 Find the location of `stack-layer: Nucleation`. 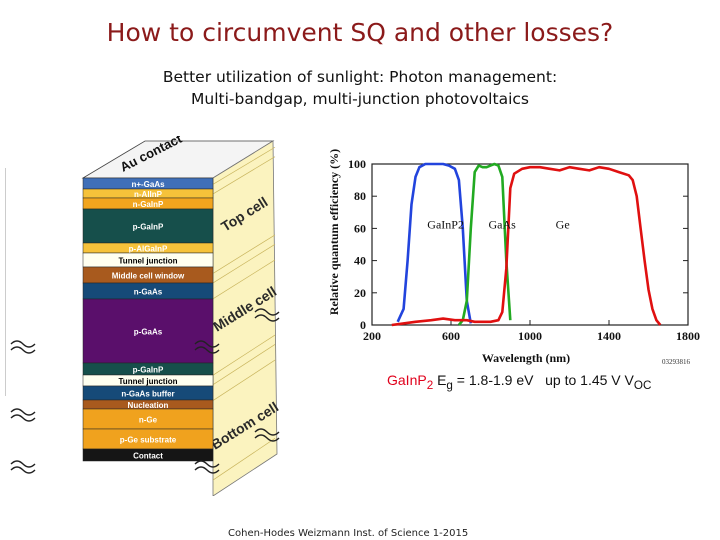

stack-layer: Nucleation is located at coordinates (148, 404).